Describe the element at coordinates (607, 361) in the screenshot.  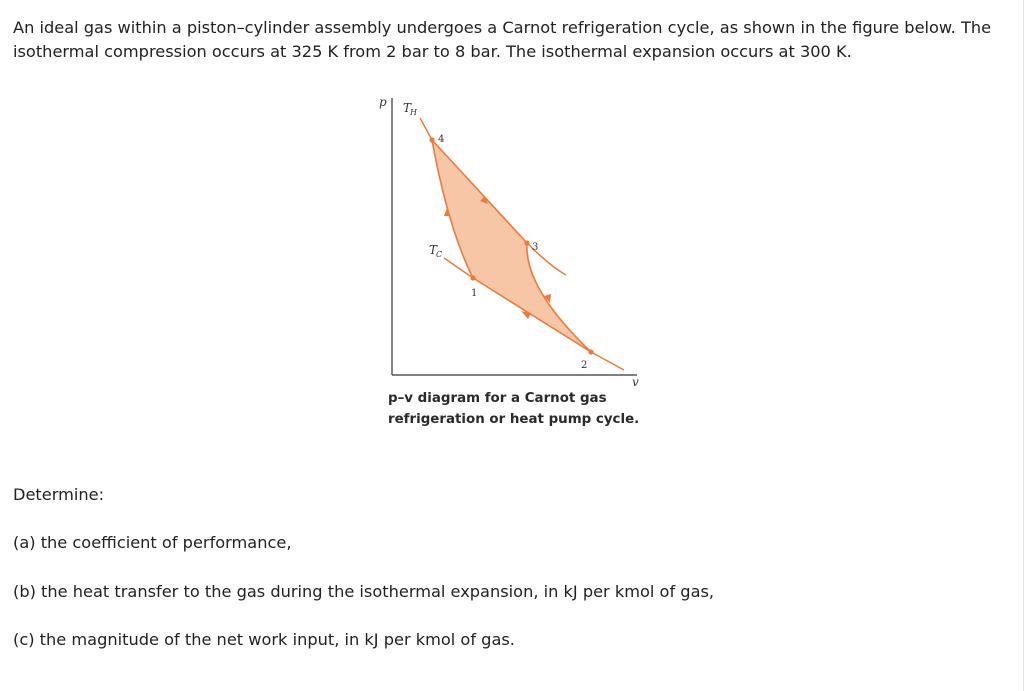
I see `tc-isotherm-tail` at that location.